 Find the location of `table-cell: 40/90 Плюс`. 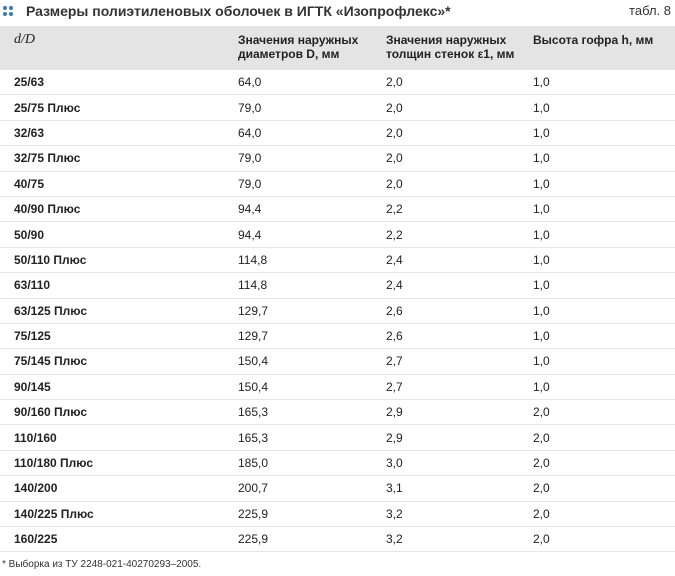

table-cell: 40/90 Плюс is located at coordinates (116, 209).